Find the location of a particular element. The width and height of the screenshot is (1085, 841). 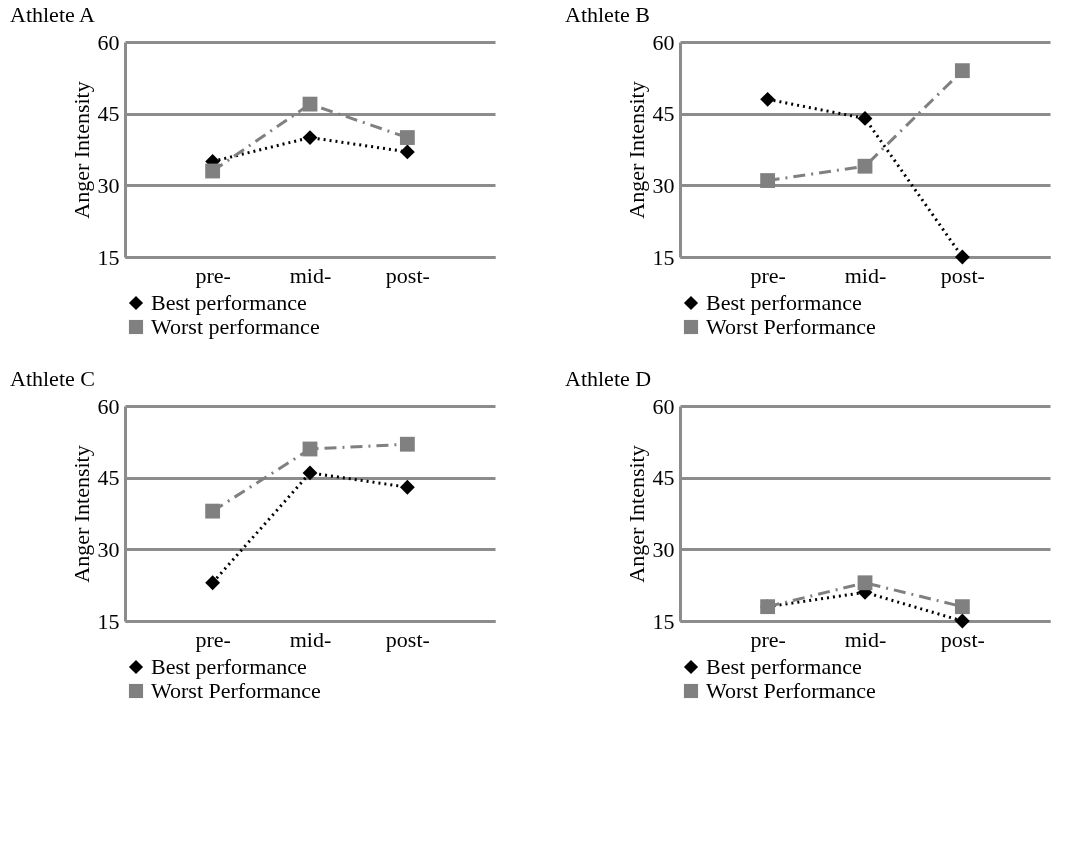

chart-title: Athlete A is located at coordinates (53, 14).